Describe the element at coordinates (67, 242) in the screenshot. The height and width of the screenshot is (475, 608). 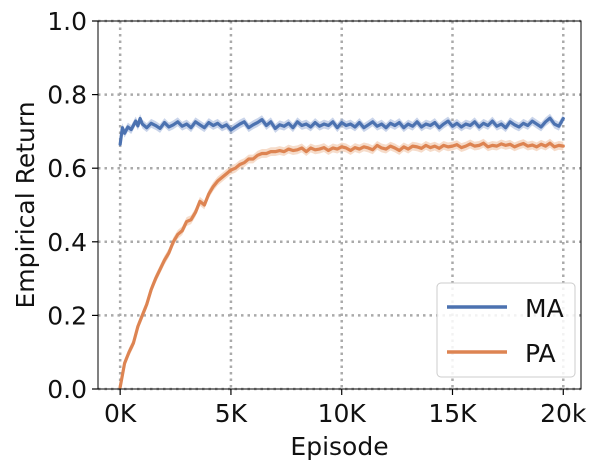
I see `y-tick-label-2: 0.4` at that location.